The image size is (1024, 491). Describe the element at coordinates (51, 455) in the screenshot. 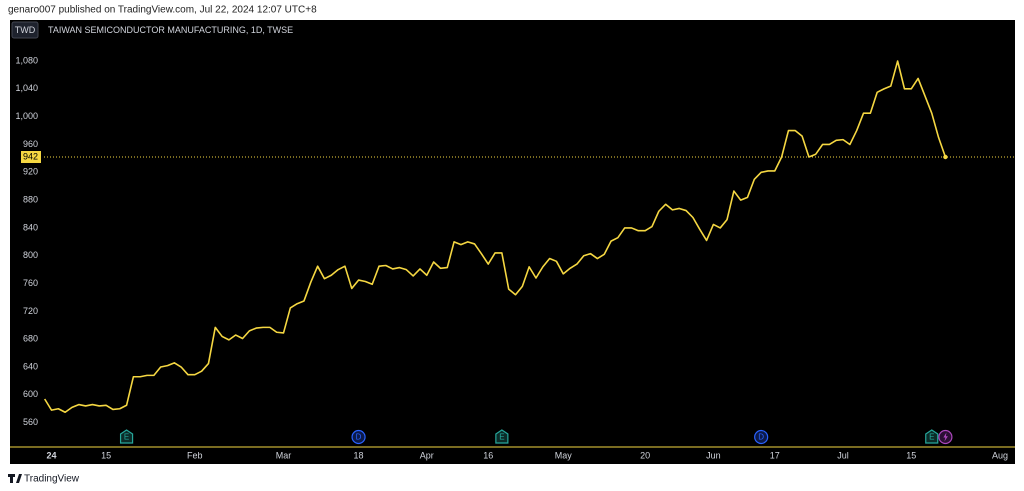

I see `x-tick-label: 24` at that location.